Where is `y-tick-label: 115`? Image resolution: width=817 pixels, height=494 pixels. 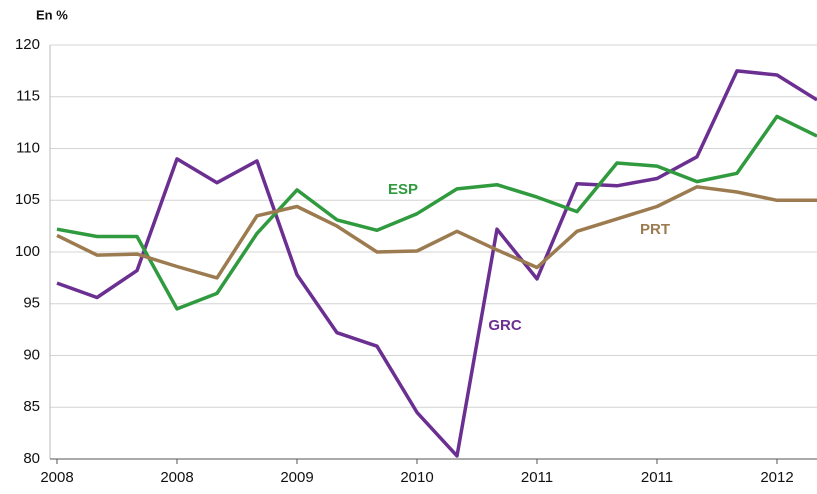
y-tick-label: 115 is located at coordinates (28, 96).